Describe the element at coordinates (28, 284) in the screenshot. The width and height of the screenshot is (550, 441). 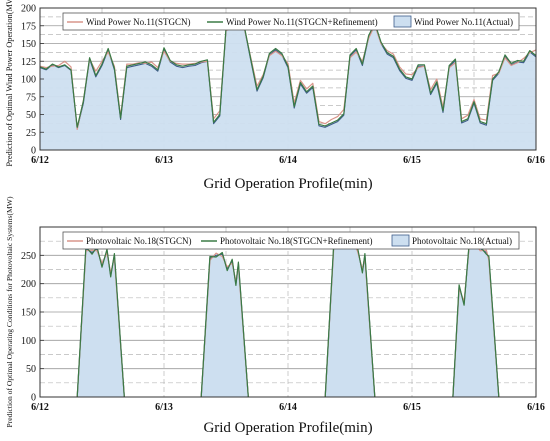
I see `p2-y-tick-label: 200` at that location.